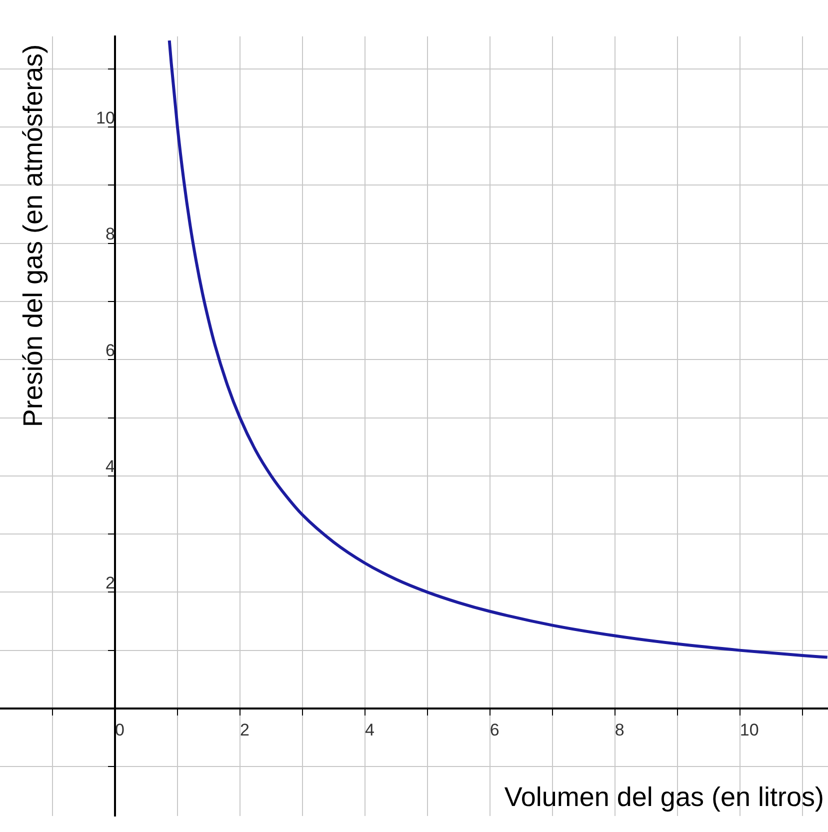  I want to click on x-tick-label: 4, so click(369, 730).